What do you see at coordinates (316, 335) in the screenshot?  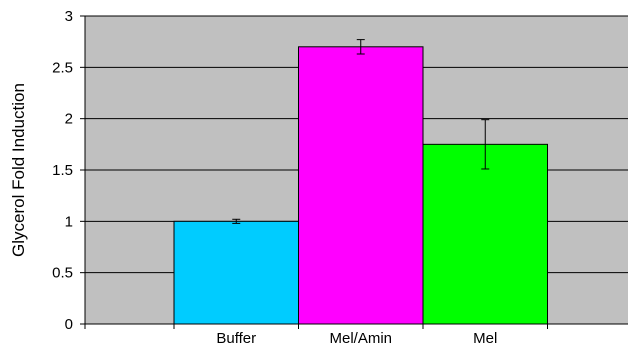 I see `x-axis-ticks: Buffer Mel/Amin Mel` at bounding box center [316, 335].